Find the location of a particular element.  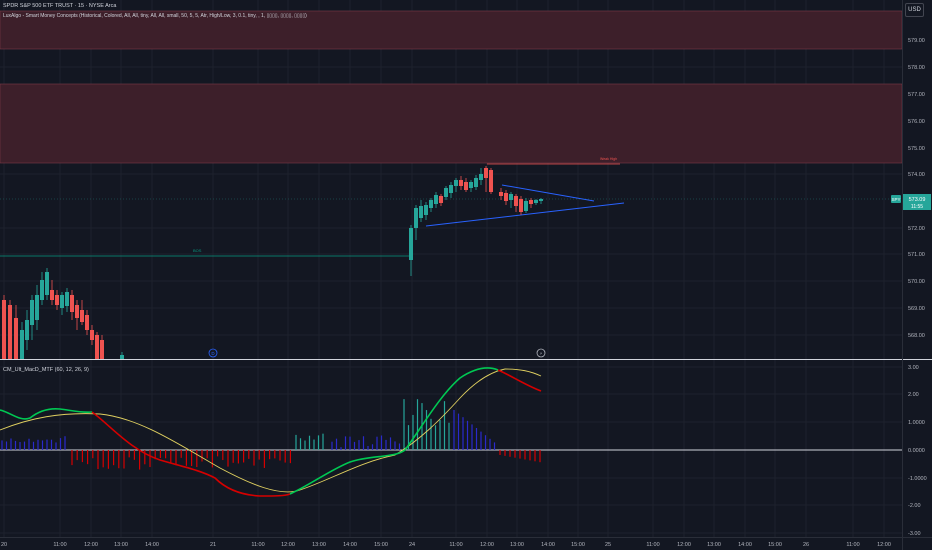

macd-indicator-legend: CM_Ult_MacD_MTF (60, 12, 26, 9) is located at coordinates (46, 370).